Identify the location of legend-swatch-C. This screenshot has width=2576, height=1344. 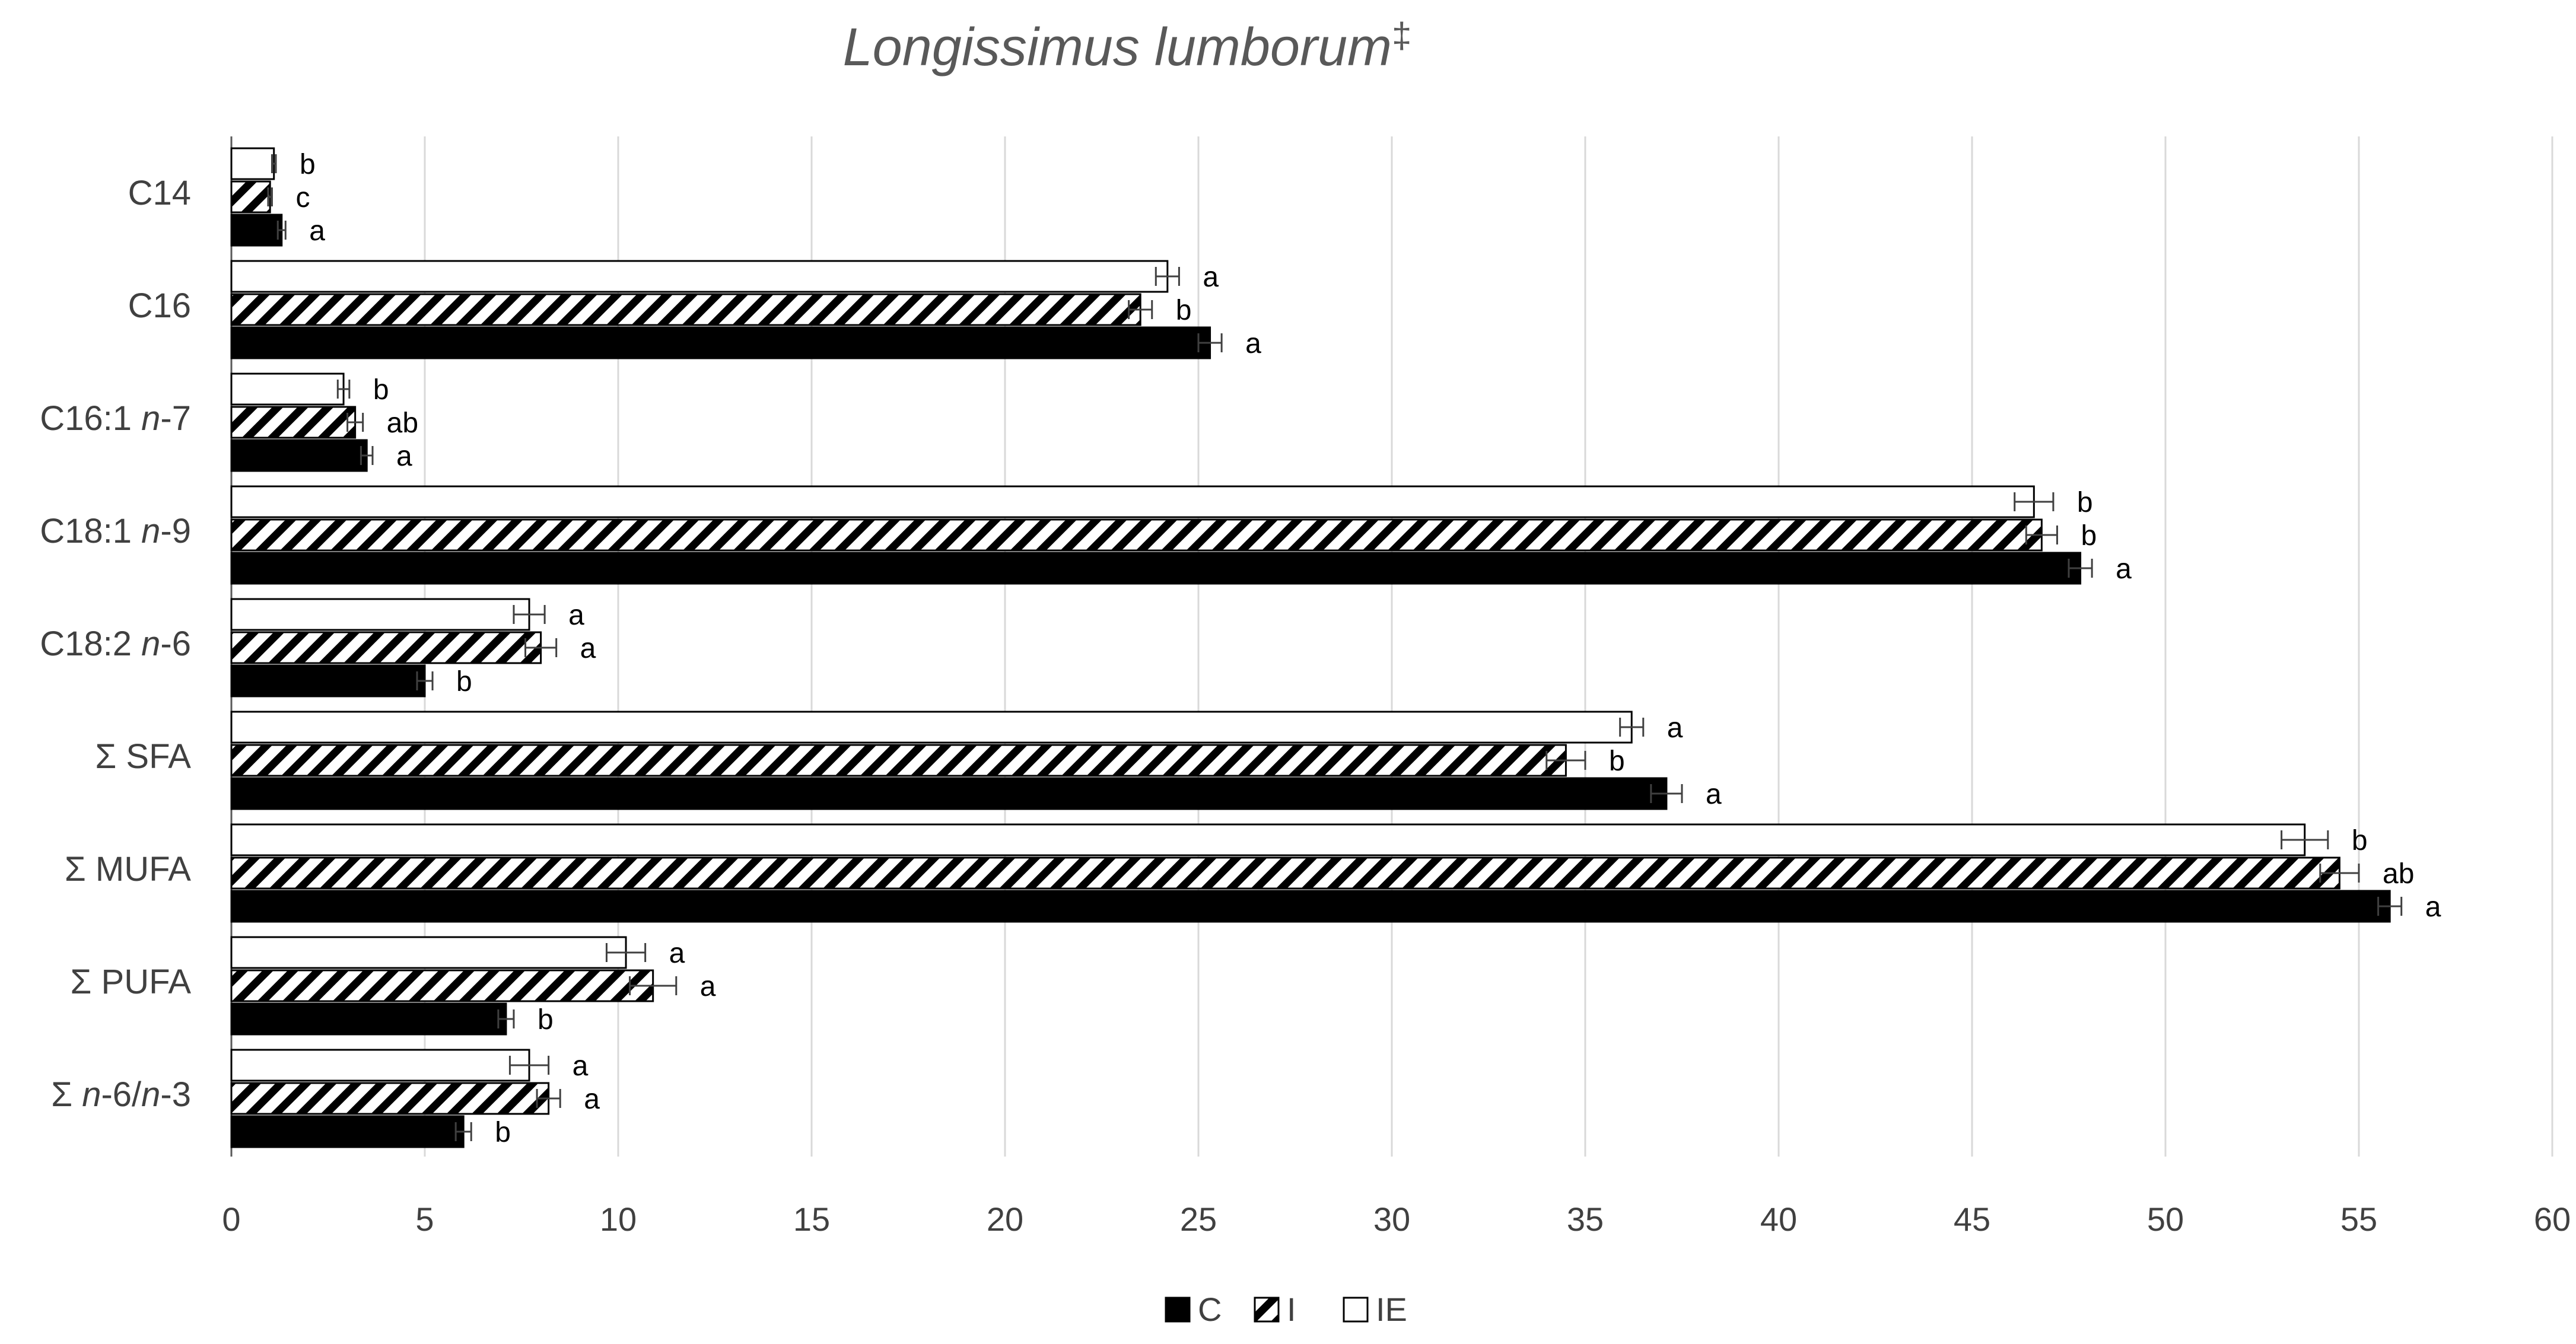
(1178, 1310).